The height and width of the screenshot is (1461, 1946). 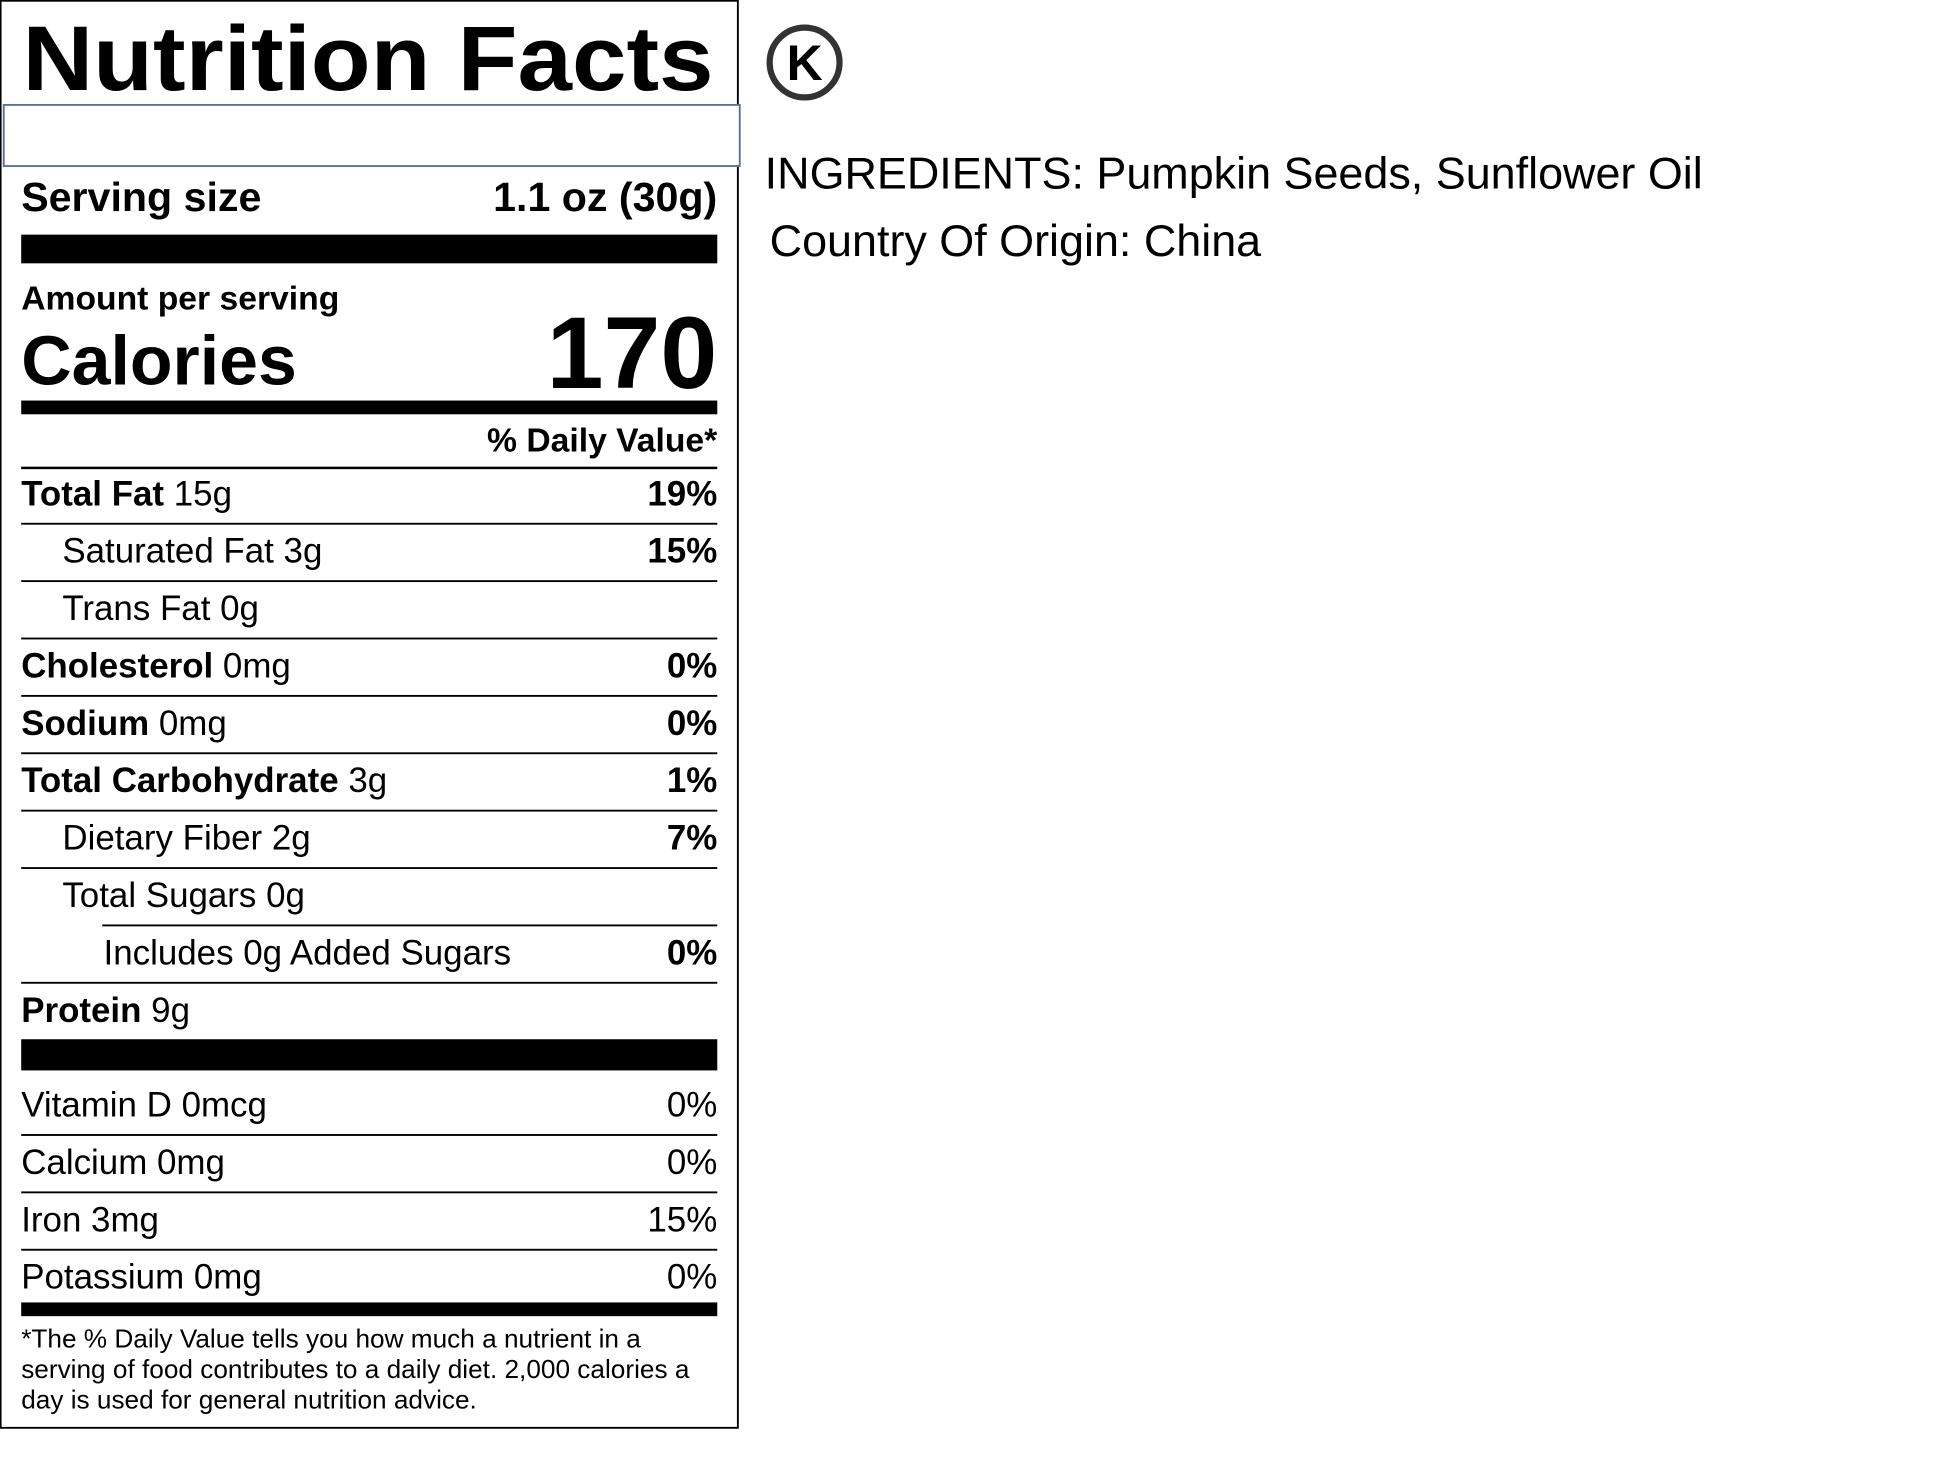 What do you see at coordinates (1016, 240) in the screenshot?
I see `country-of-origin: Country Of Origin: China` at bounding box center [1016, 240].